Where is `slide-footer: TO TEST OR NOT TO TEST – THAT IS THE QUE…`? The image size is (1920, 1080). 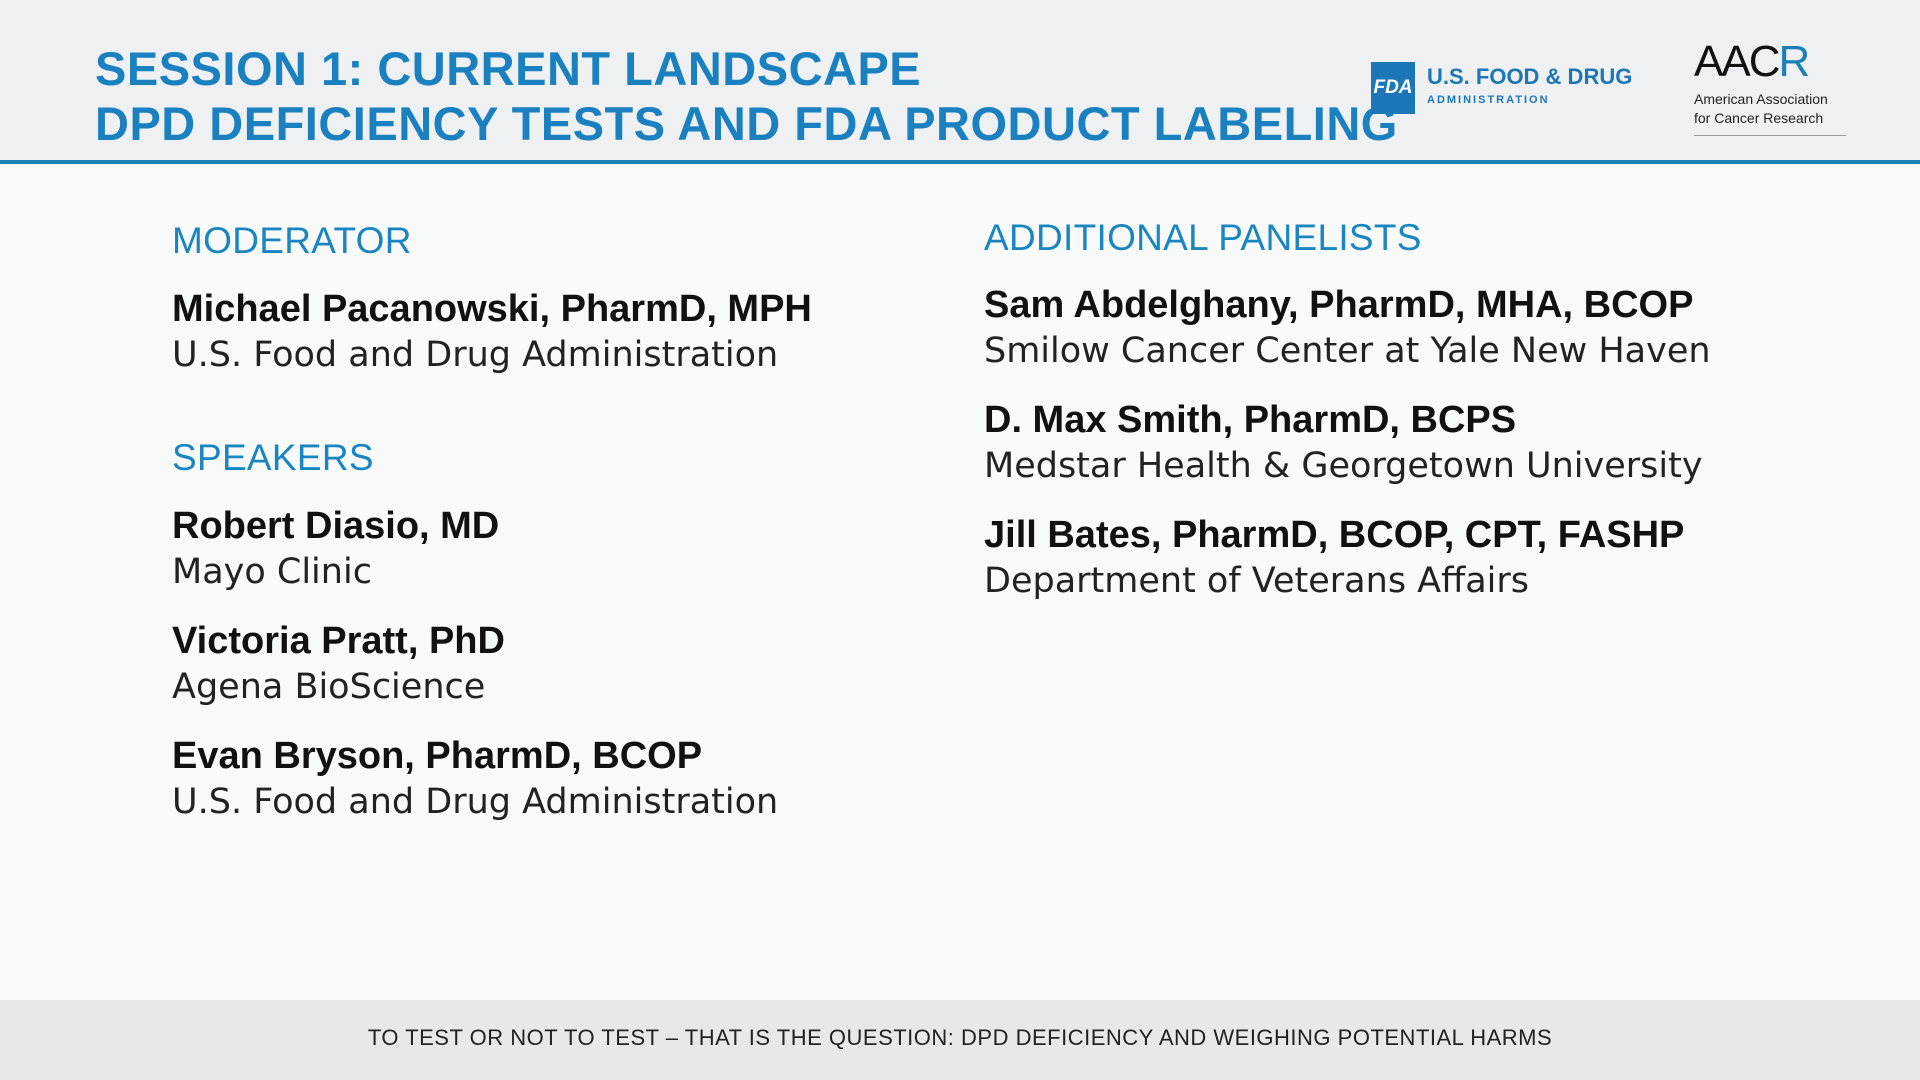 slide-footer: TO TEST OR NOT TO TEST – THAT IS THE QUE… is located at coordinates (960, 1040).